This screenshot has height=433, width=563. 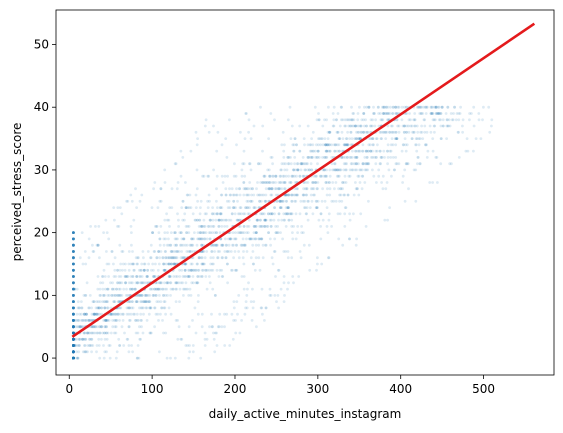 What do you see at coordinates (17, 192) in the screenshot?
I see `y-axis-label: perceived_stress_score` at bounding box center [17, 192].